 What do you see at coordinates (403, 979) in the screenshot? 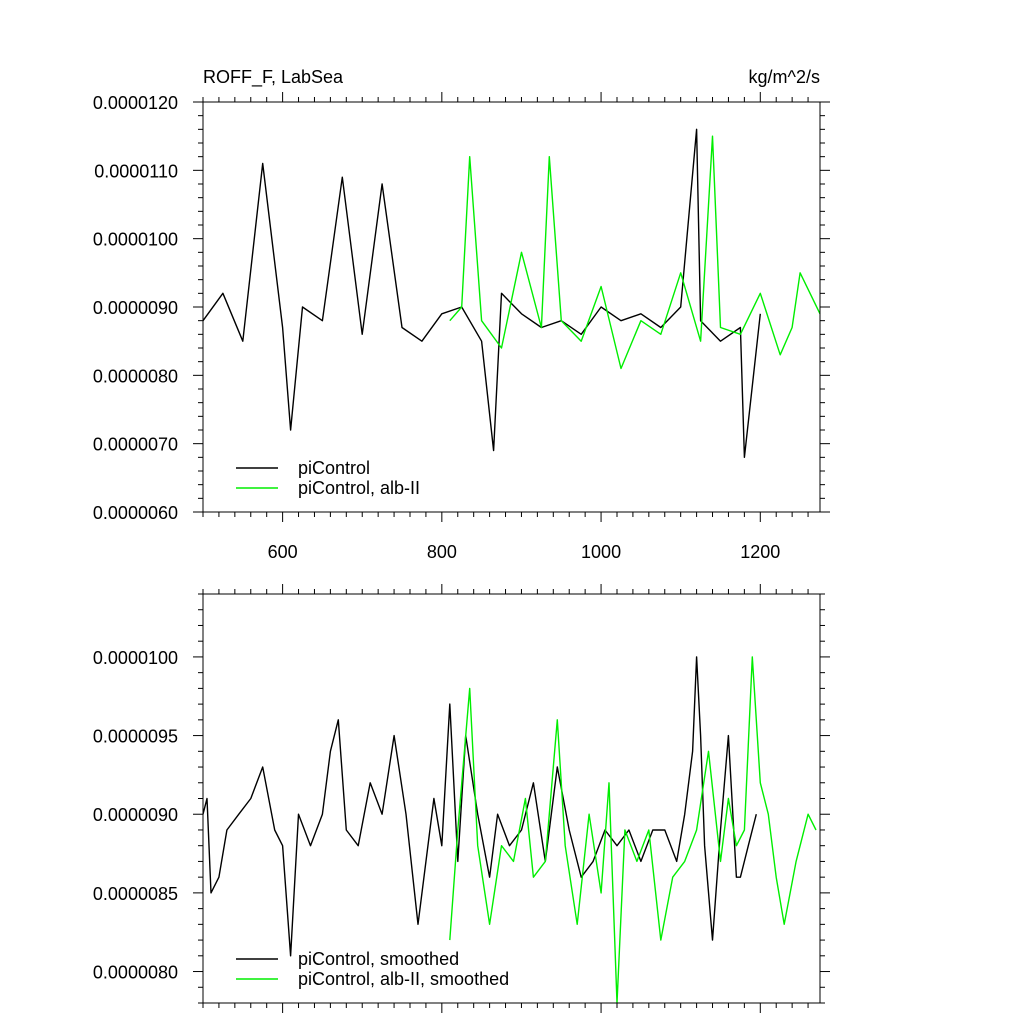
I see `bottom-legend-label-1: piControl, alb-II, smoothed` at bounding box center [403, 979].